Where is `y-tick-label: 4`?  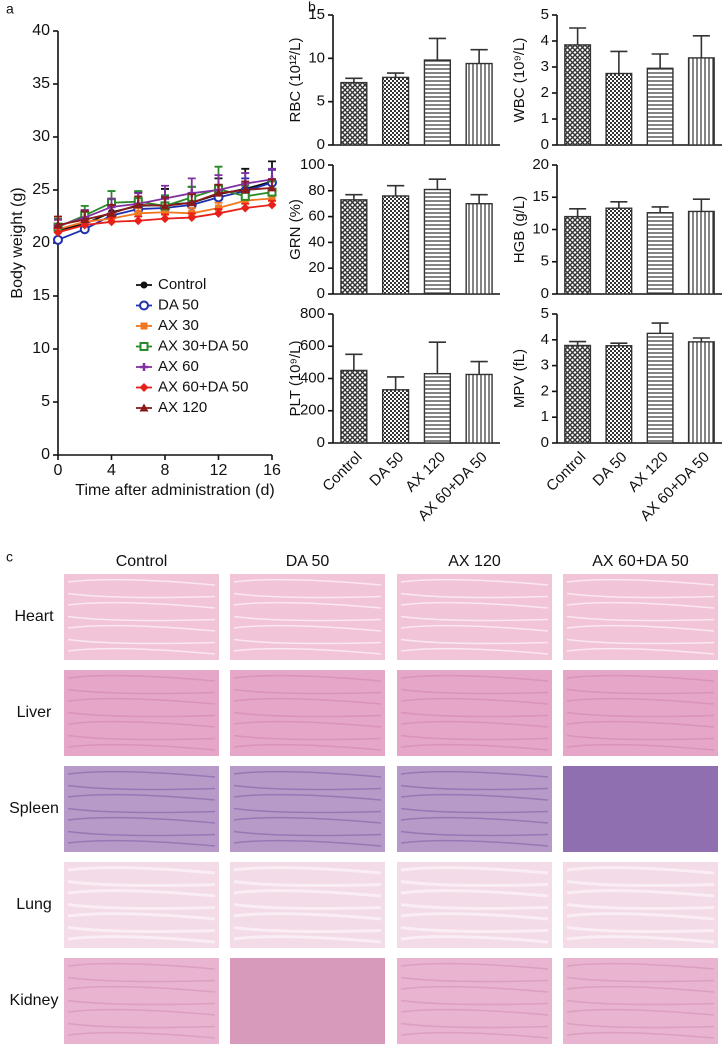 y-tick-label: 4 is located at coordinates (545, 339).